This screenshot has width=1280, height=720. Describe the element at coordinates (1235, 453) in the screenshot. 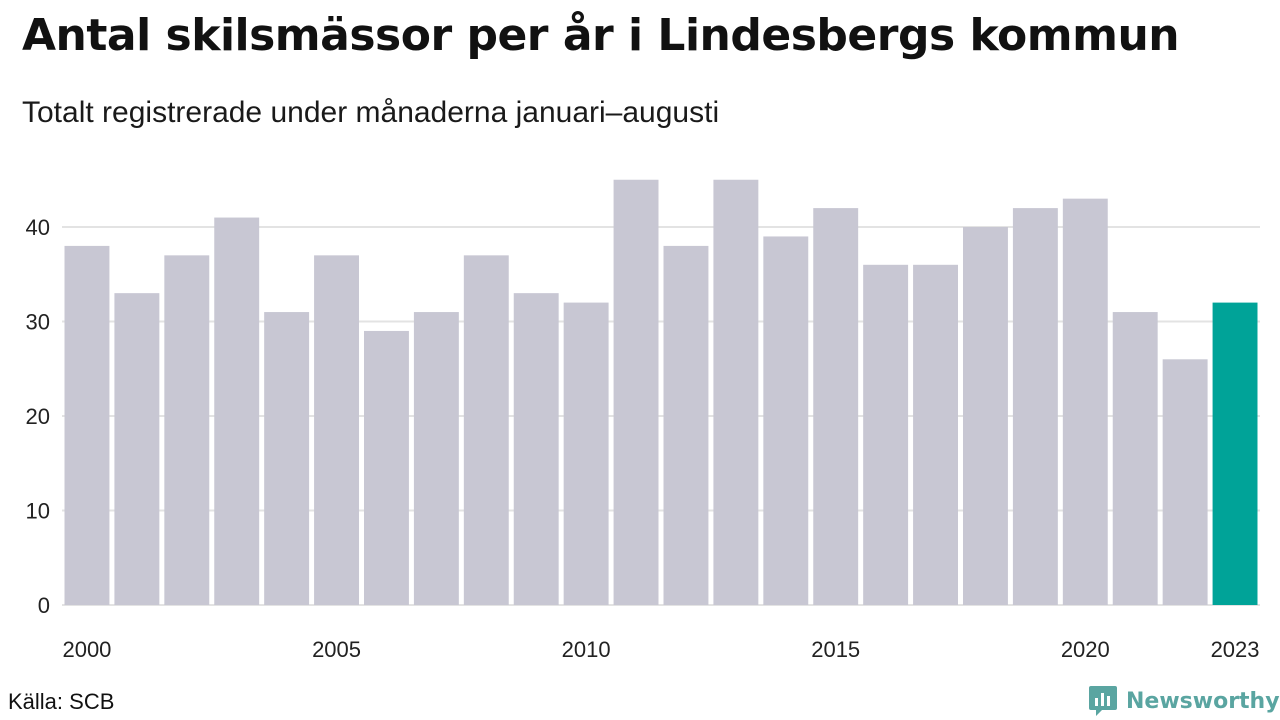

I see `bar-2023` at that location.